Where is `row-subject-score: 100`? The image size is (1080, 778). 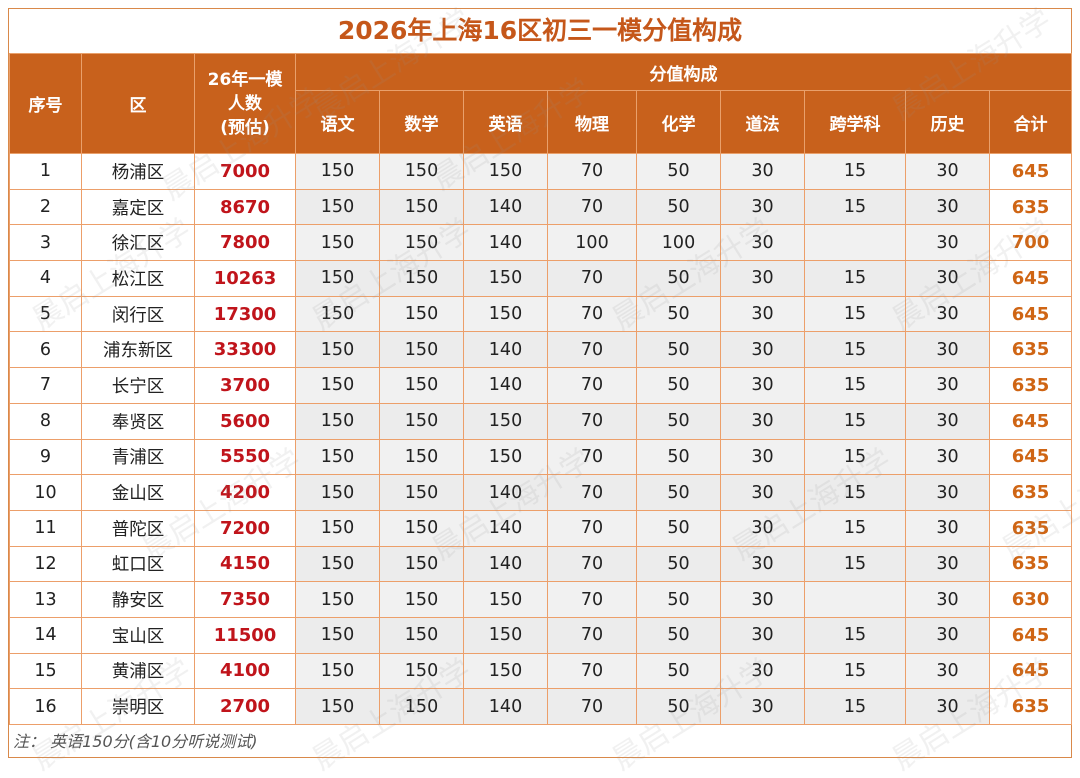 row-subject-score: 100 is located at coordinates (678, 243).